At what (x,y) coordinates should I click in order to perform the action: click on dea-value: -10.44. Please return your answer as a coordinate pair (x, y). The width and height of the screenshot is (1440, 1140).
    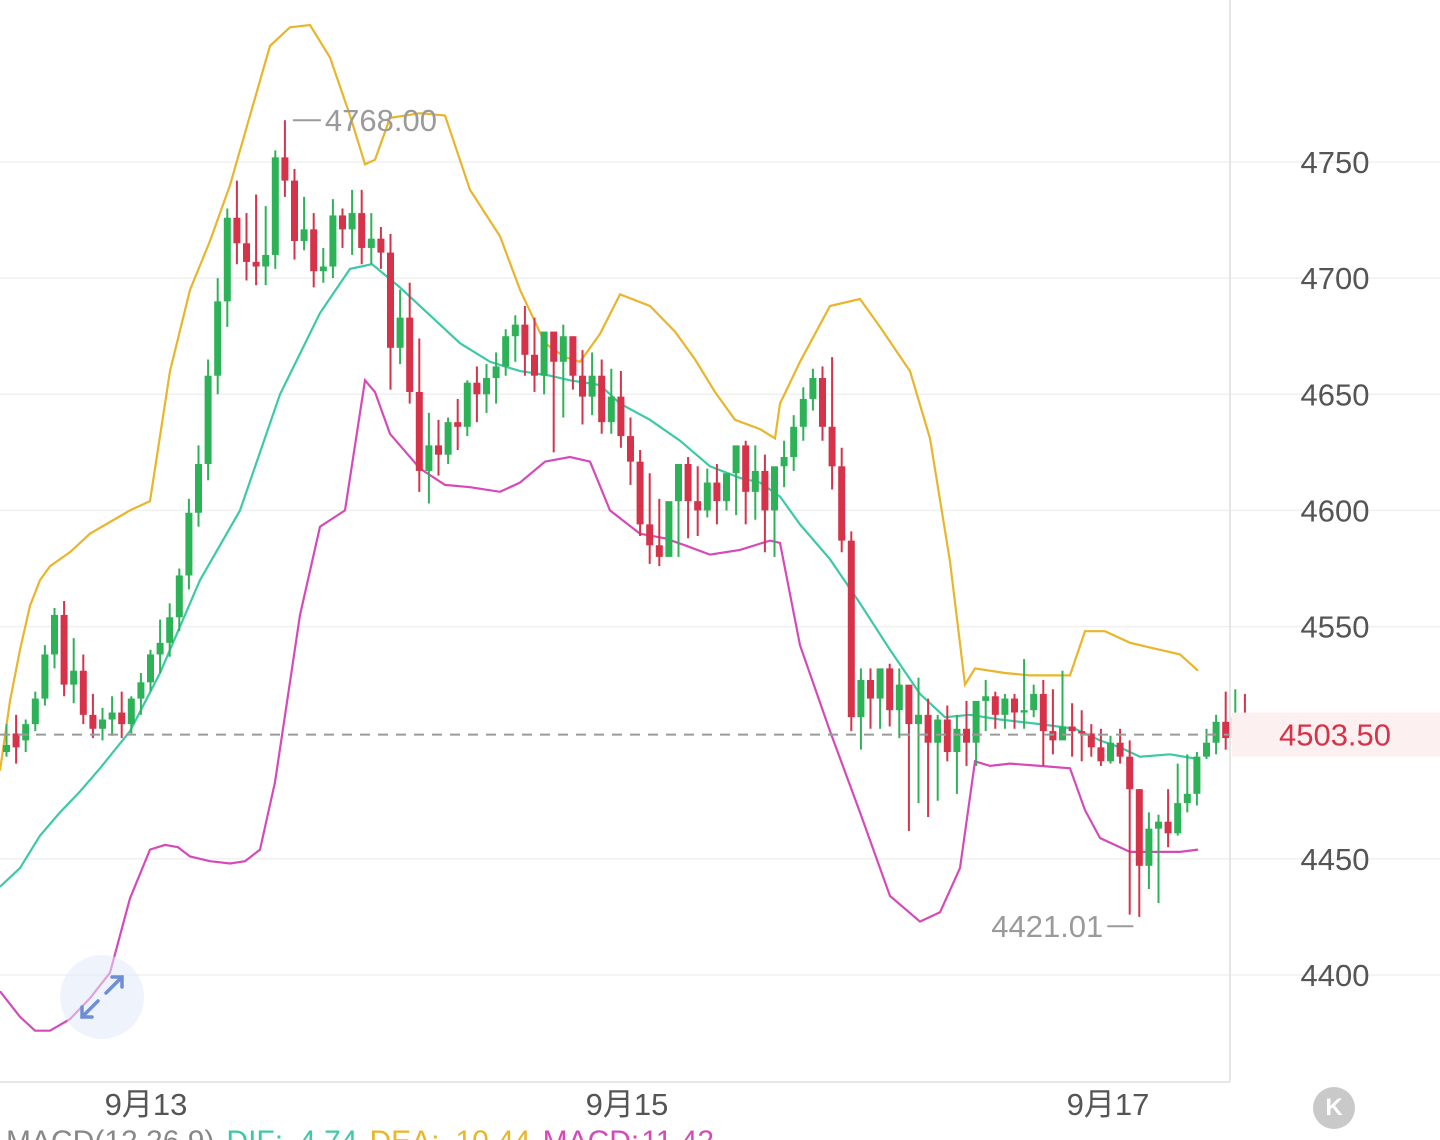
    Looking at the image, I should click on (488, 1132).